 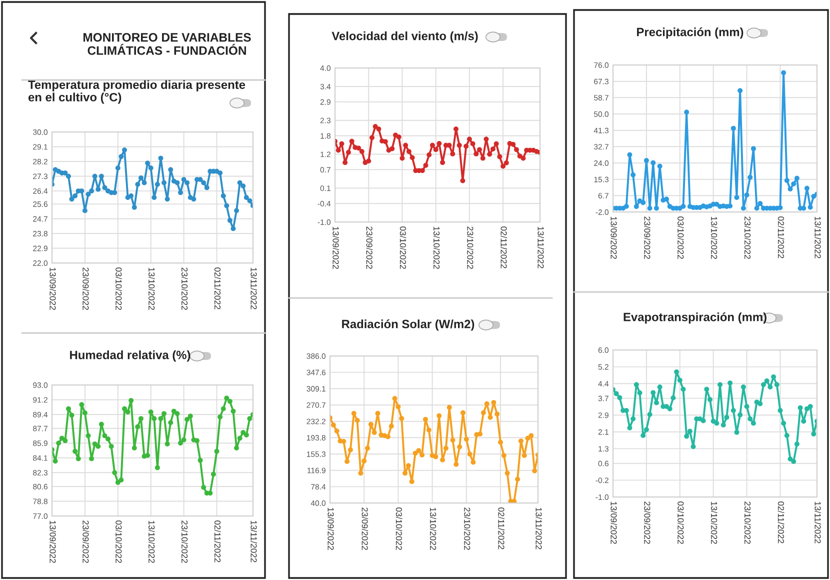 I want to click on chart-title: Temperatura promedio diaria presente en el cultivo (°C), so click(x=137, y=92).